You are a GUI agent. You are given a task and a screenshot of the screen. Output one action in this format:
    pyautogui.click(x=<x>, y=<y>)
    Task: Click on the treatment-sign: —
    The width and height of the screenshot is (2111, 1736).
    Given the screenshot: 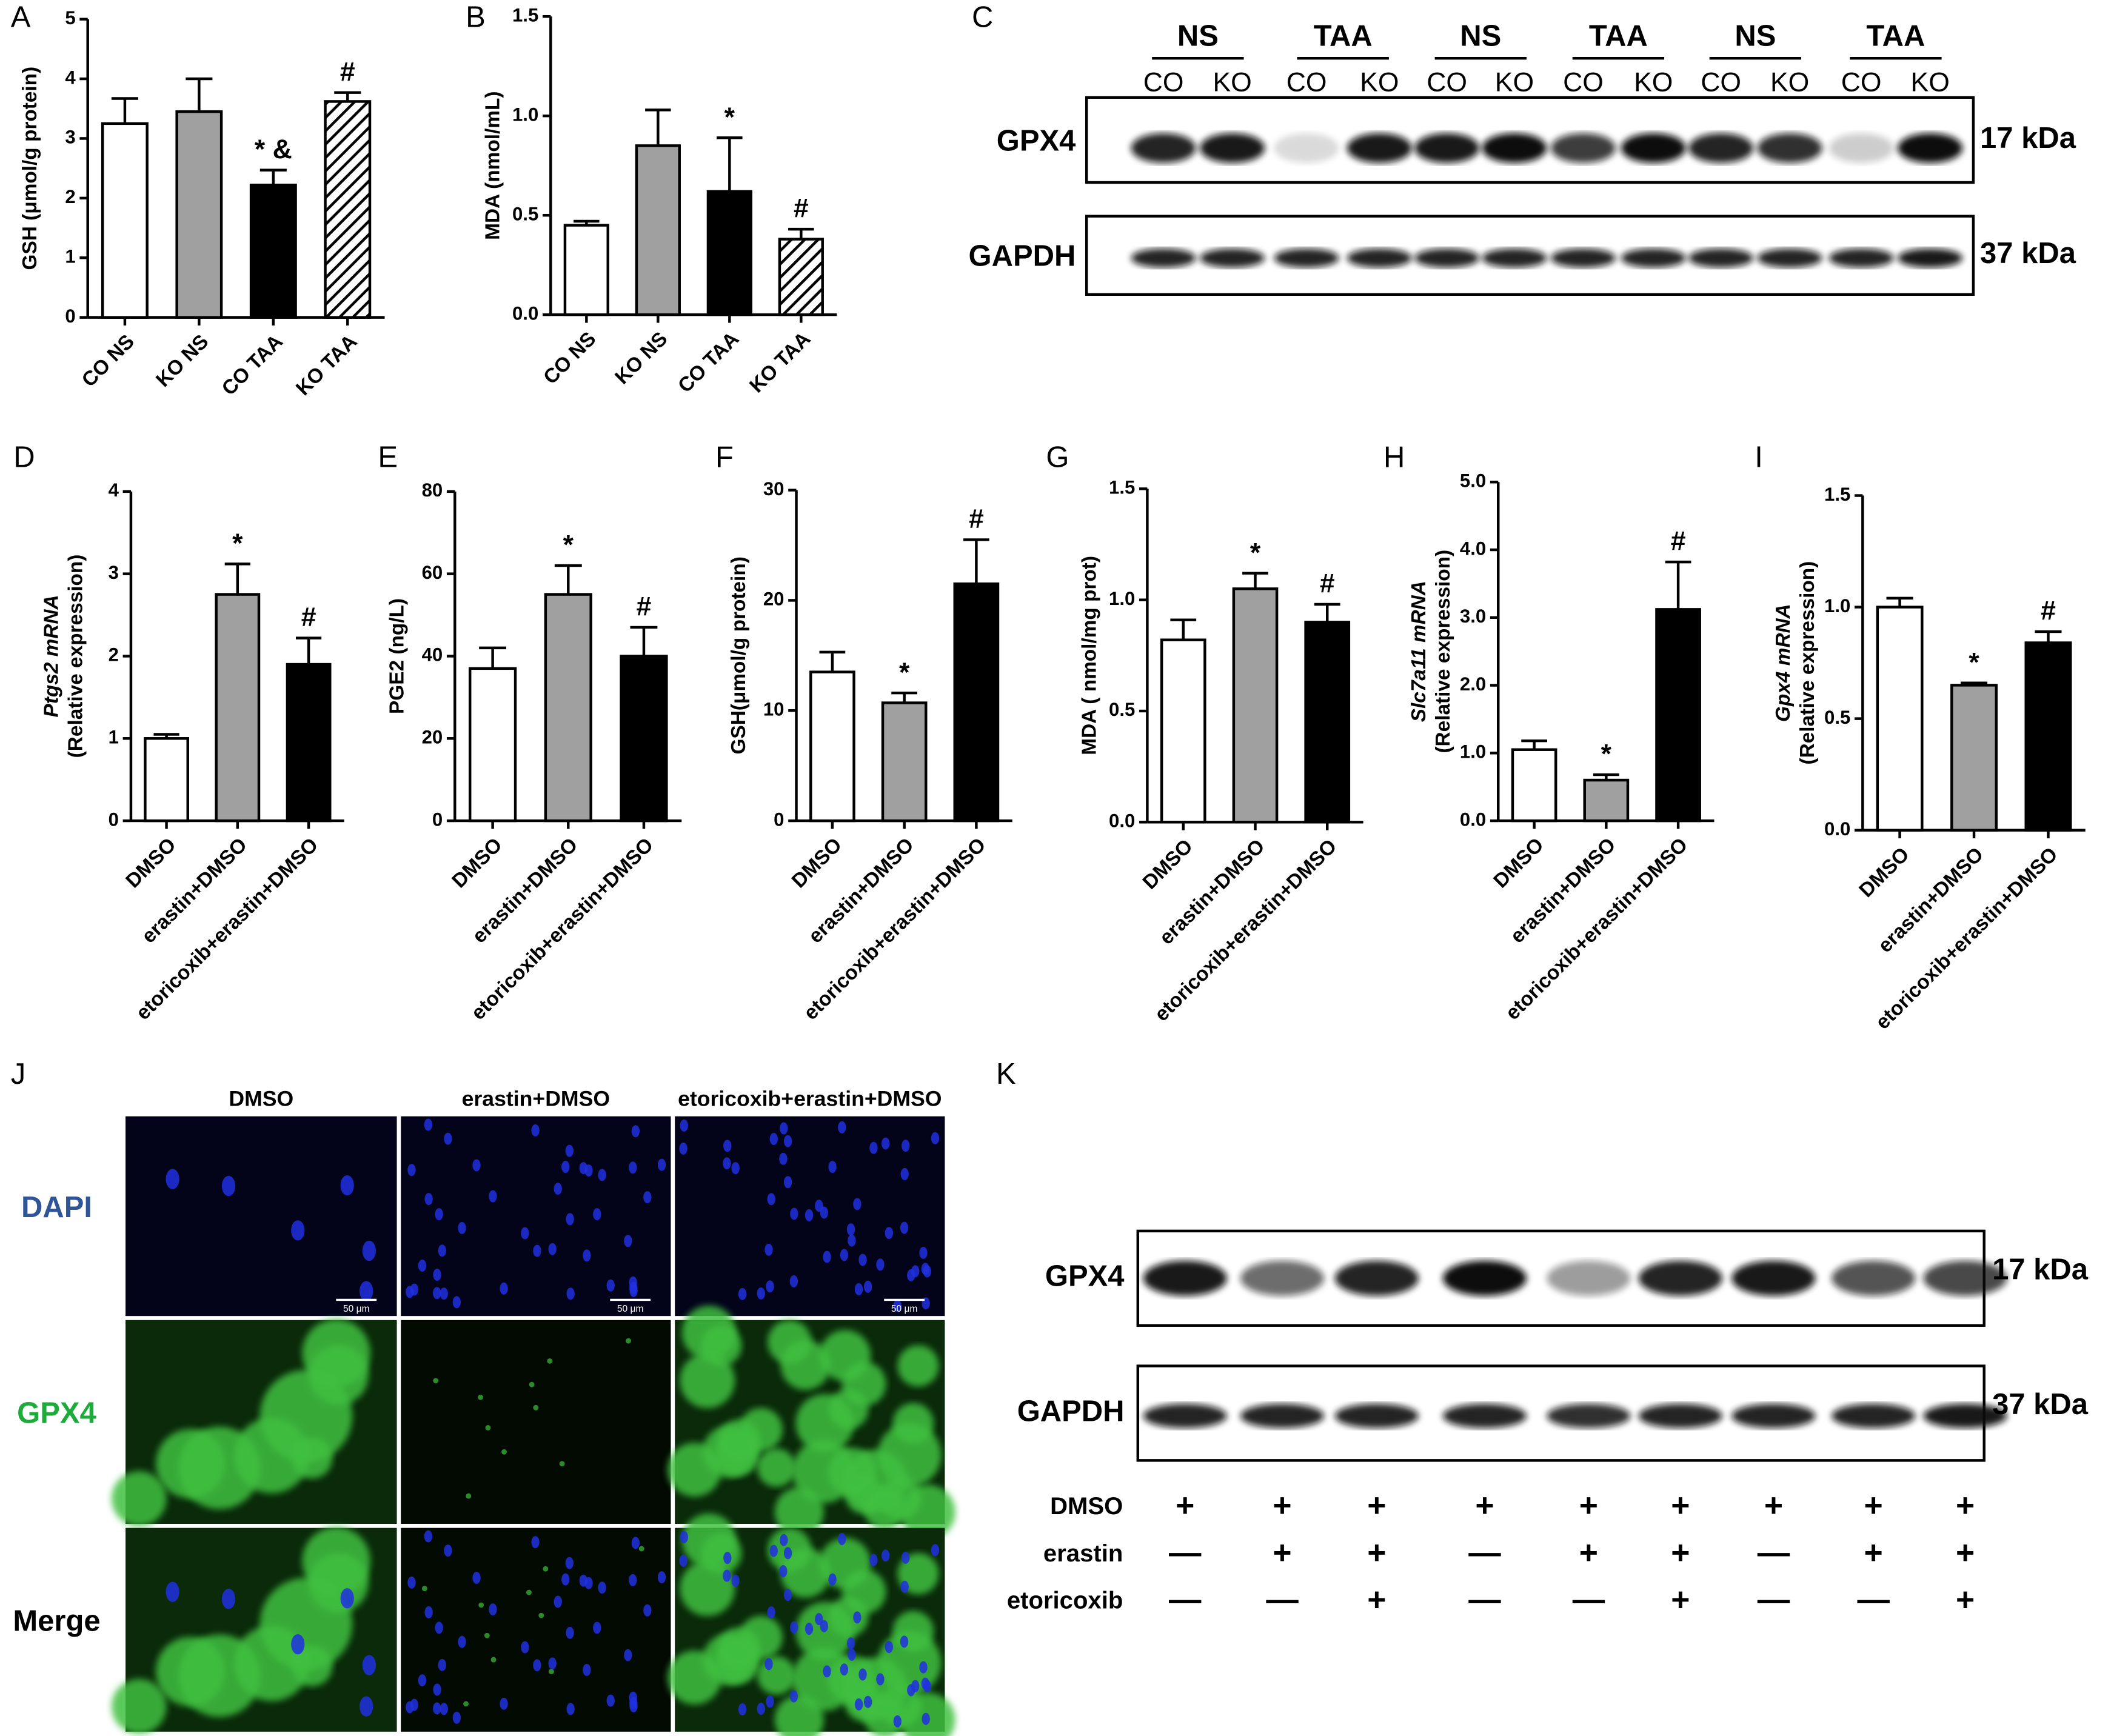 What is the action you would take?
    pyautogui.click(x=1185, y=1553)
    